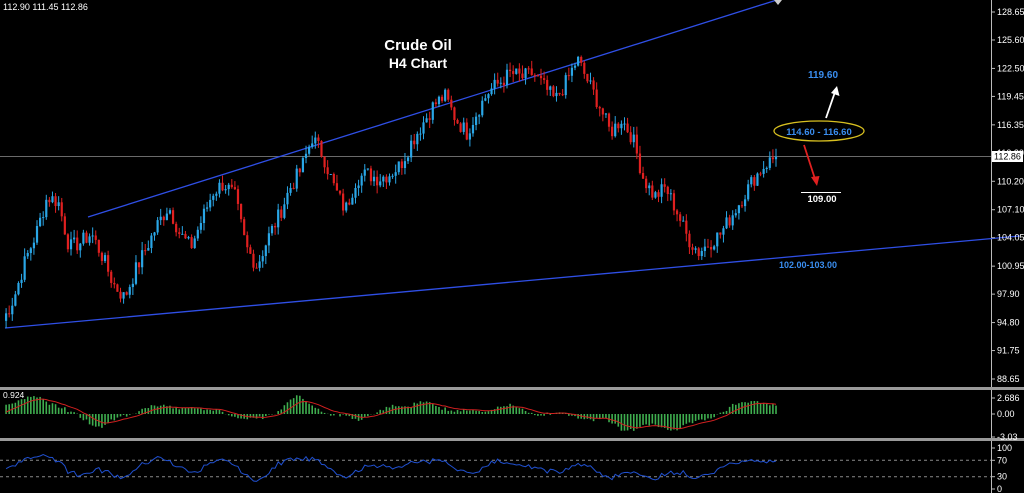 The height and width of the screenshot is (493, 1024). Describe the element at coordinates (1007, 437) in the screenshot. I see `macd-tick-label: -3.03` at that location.